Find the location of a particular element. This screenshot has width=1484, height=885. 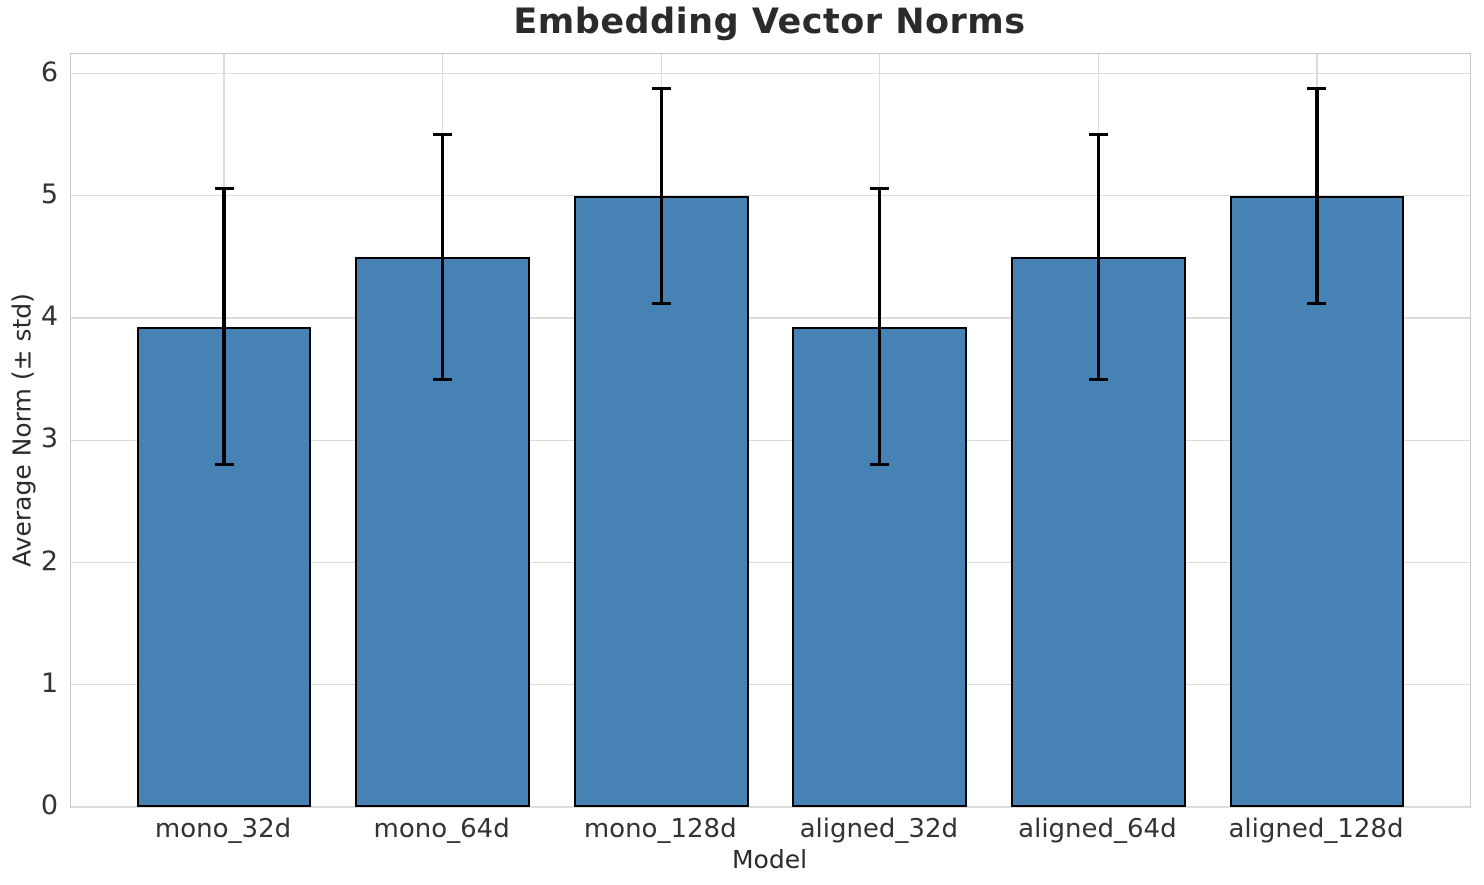

x-tick-label-mono_128d: mono_128d is located at coordinates (660, 829).